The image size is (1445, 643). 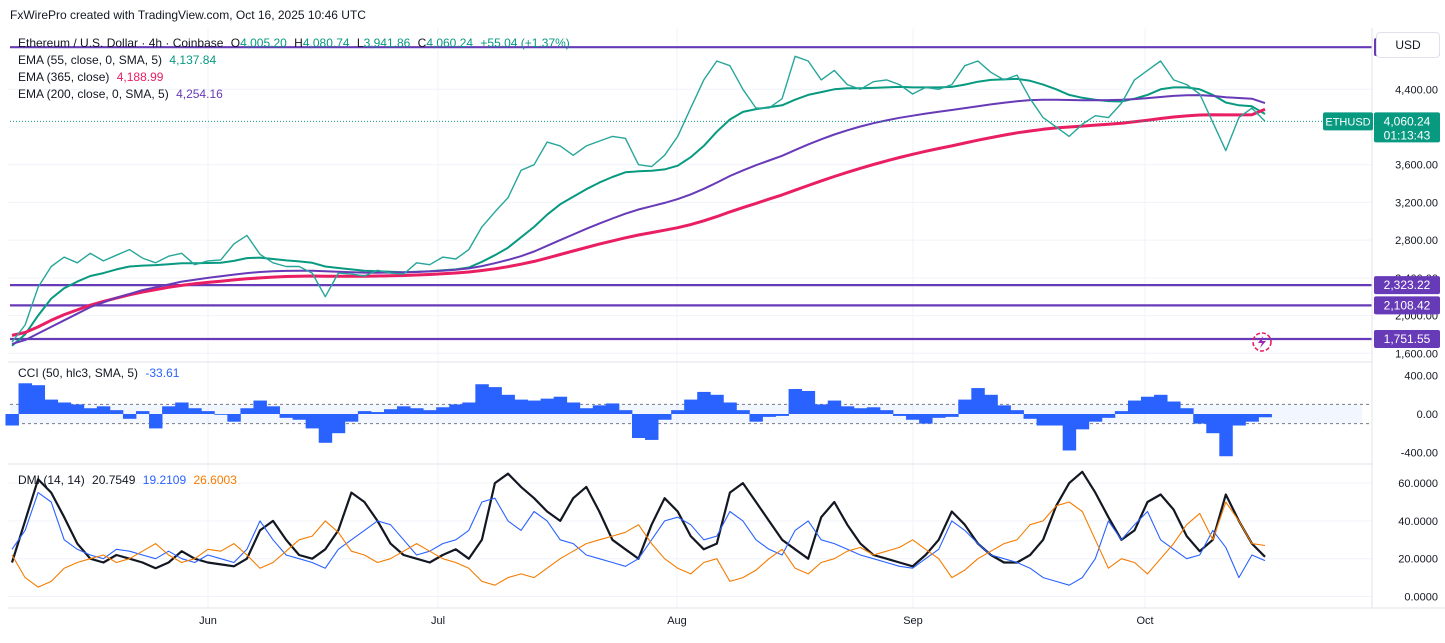 I want to click on y-tick-label: 3,600.00, so click(x=1416, y=166).